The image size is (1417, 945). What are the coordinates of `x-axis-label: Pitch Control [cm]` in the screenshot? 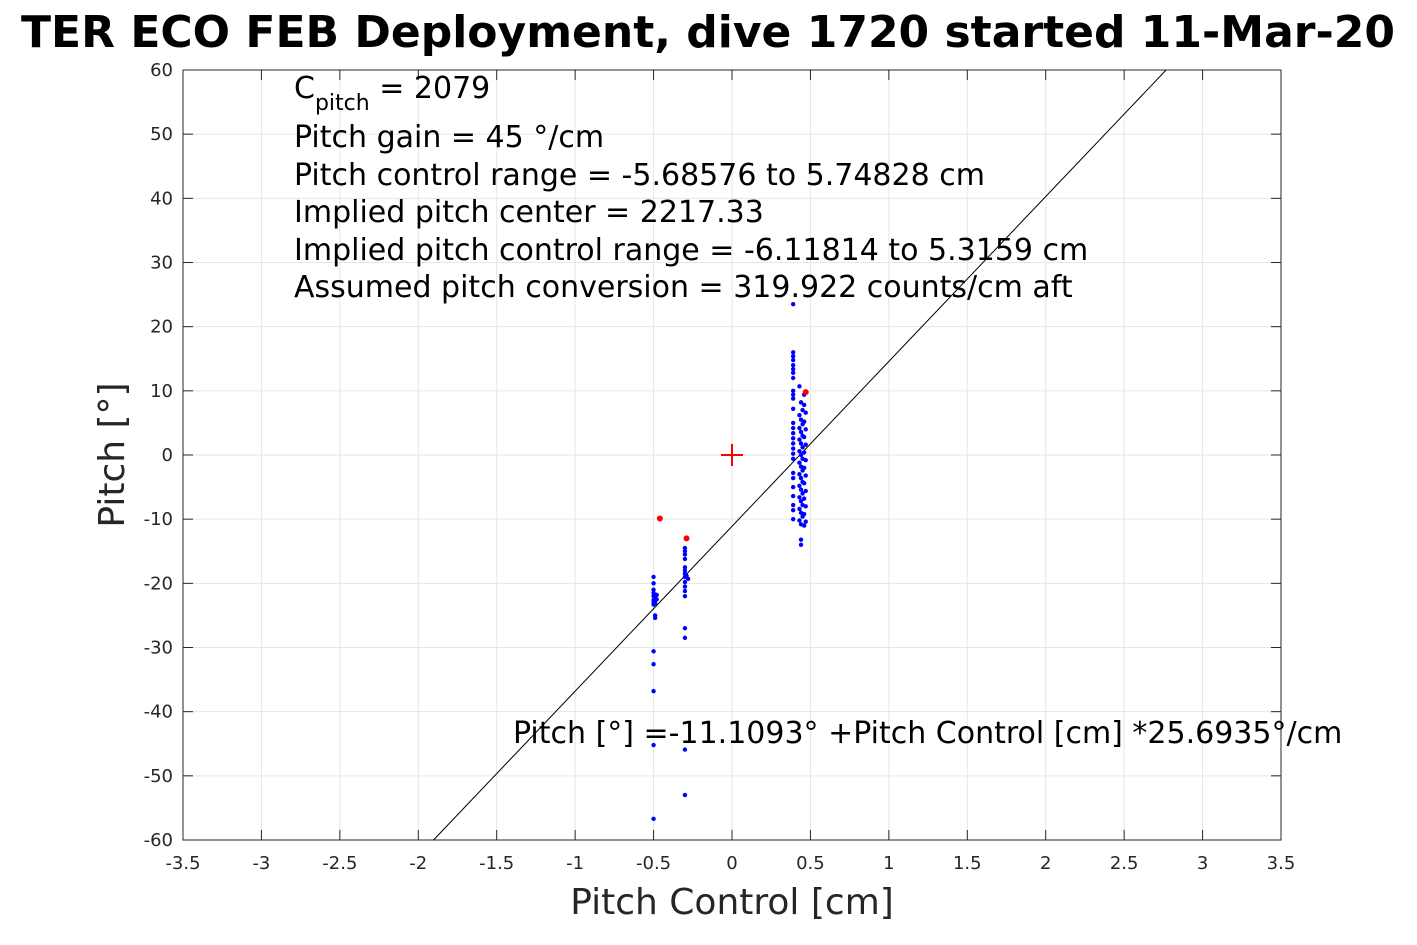 It's located at (732, 902).